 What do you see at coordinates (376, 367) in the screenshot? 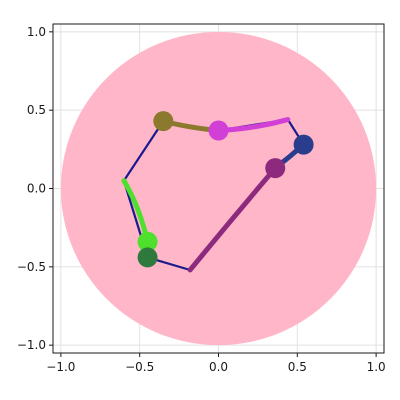
I see `x-tick-label-4: 1.0` at bounding box center [376, 367].